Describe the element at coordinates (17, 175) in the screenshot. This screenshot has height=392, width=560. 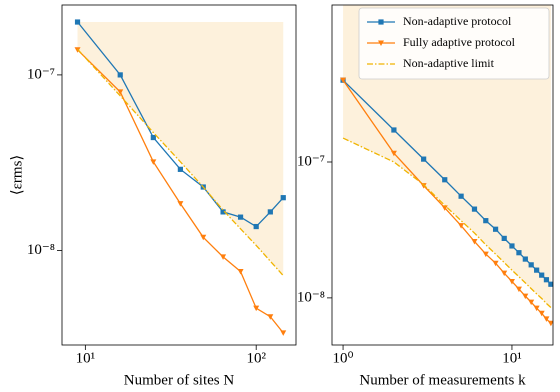
I see `y-axis-label: ⟨εrms⟩` at that location.